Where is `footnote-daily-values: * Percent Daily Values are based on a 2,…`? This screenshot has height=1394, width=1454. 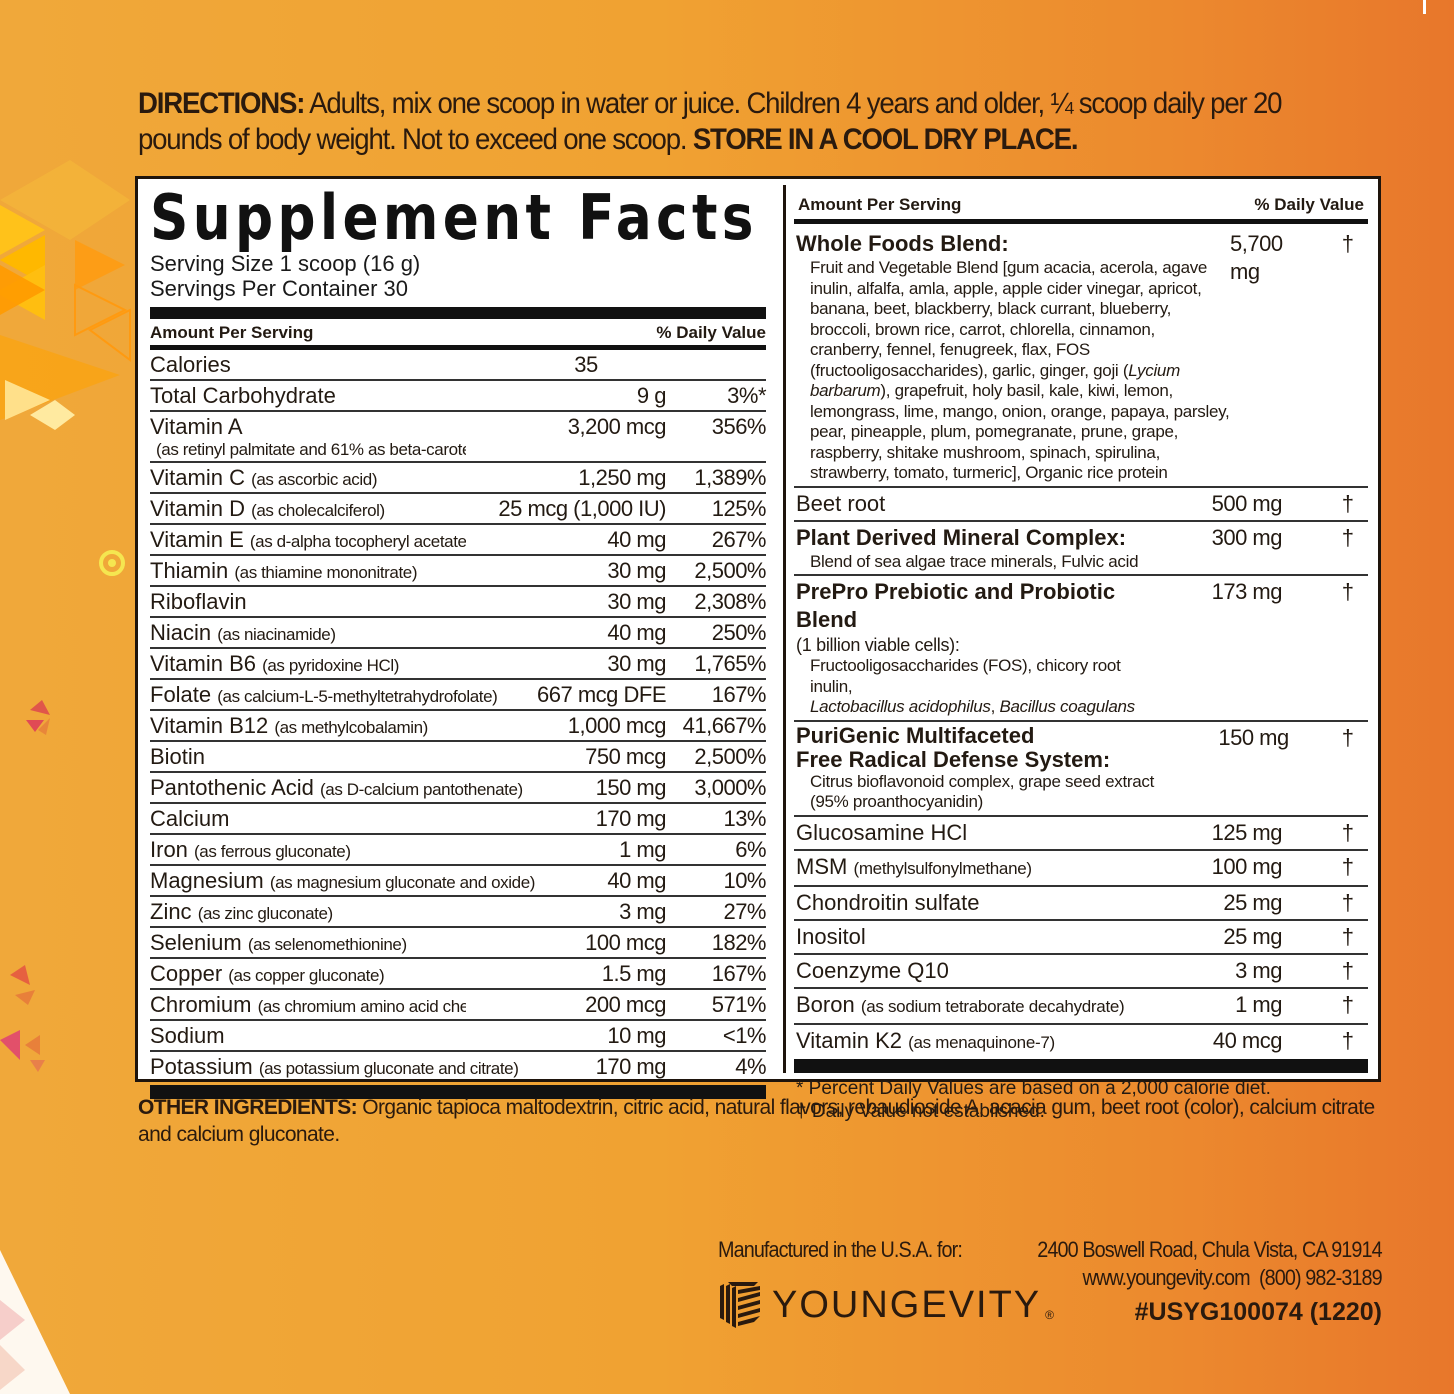 footnote-daily-values: * Percent Daily Values are based on a 2,… is located at coordinates (1033, 1088).